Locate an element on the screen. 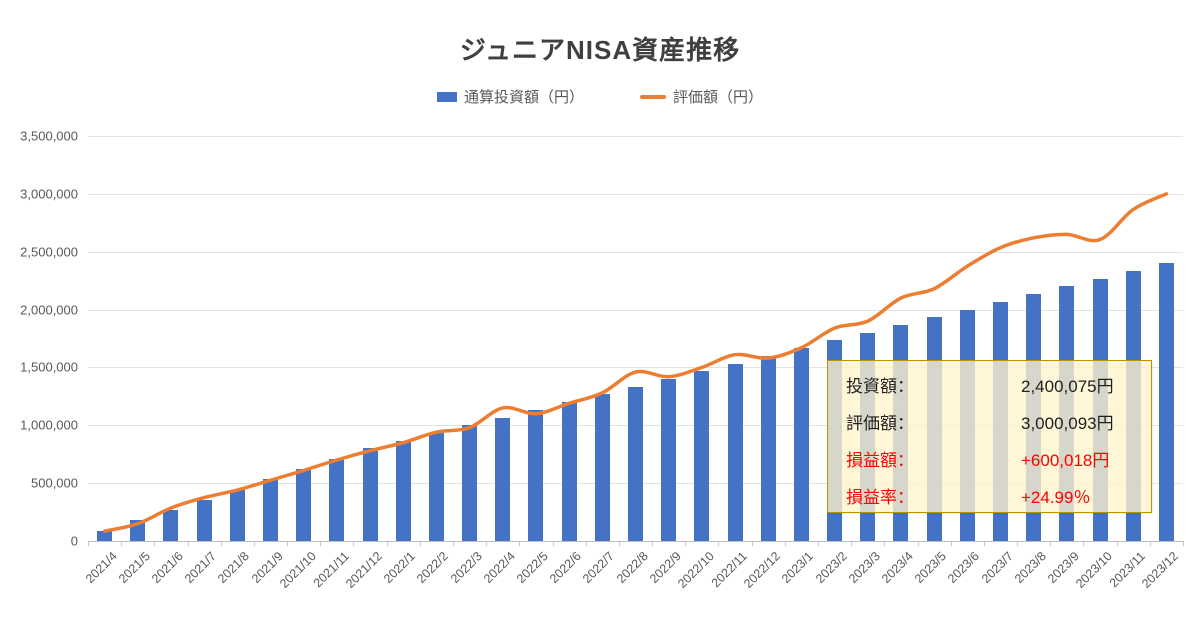 The image size is (1200, 630). legend-item-valuation: 評価額（円） is located at coordinates (701, 96).